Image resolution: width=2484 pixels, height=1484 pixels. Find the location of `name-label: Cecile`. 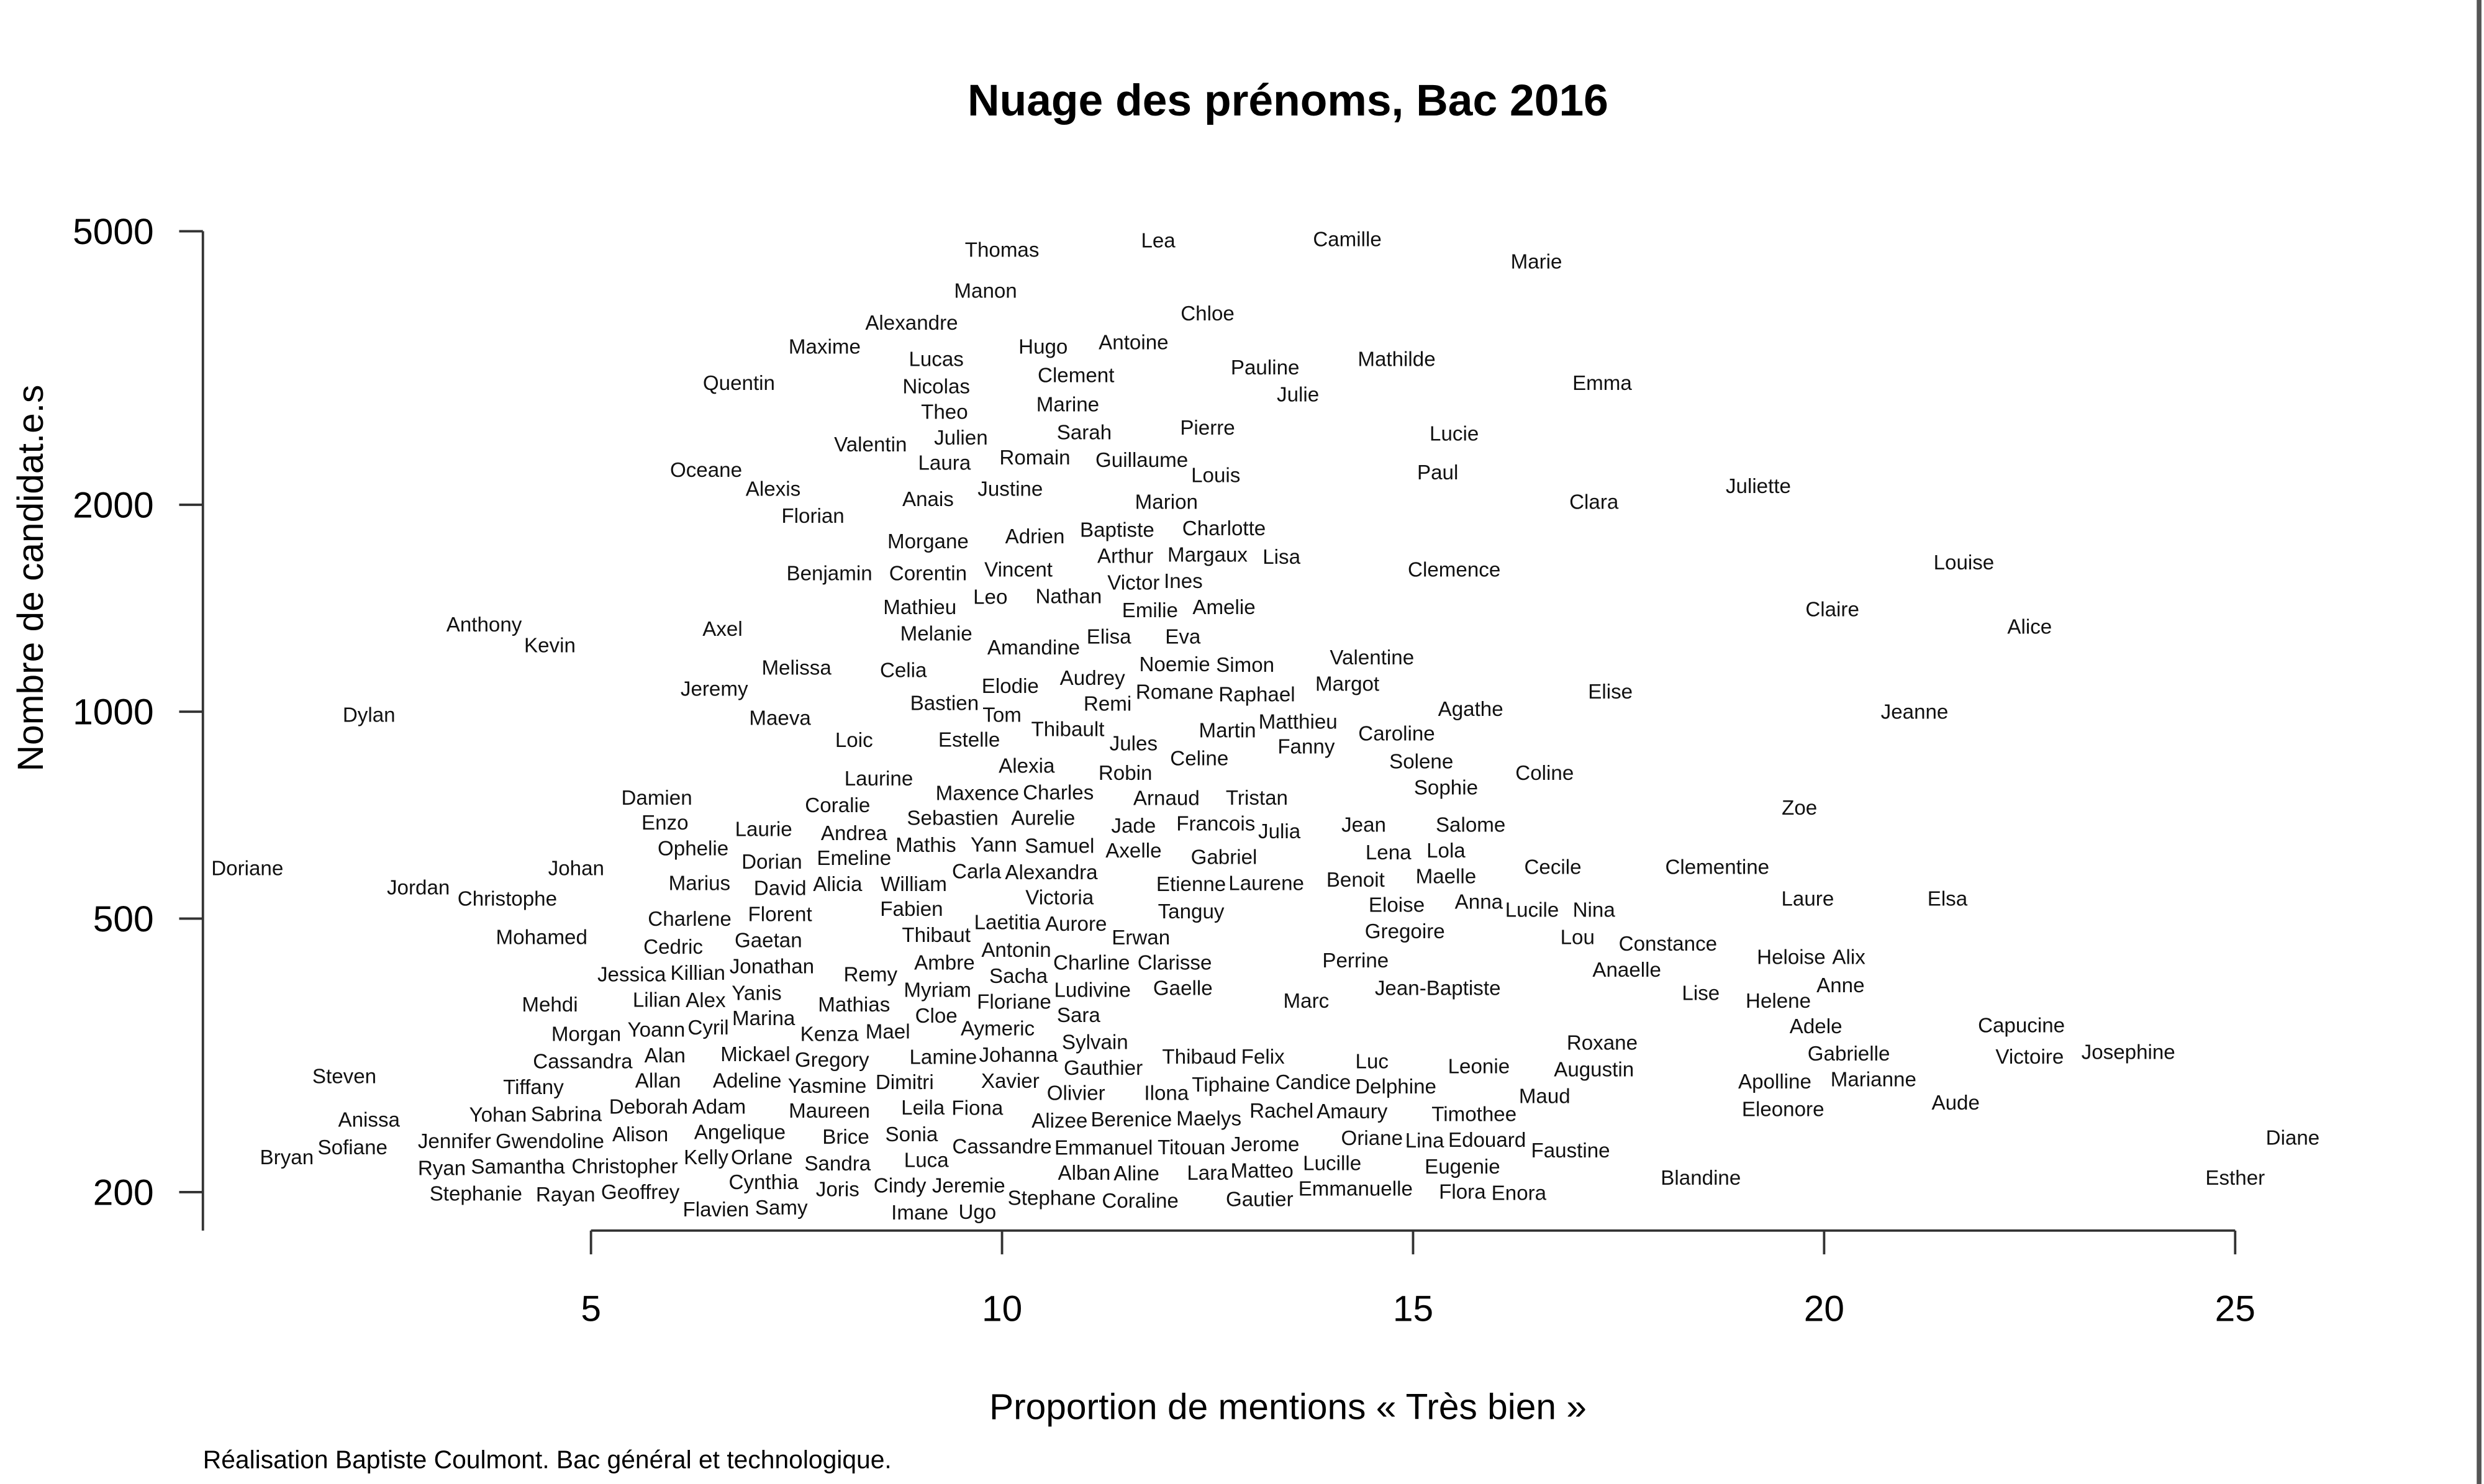

name-label: Cecile is located at coordinates (1552, 867).